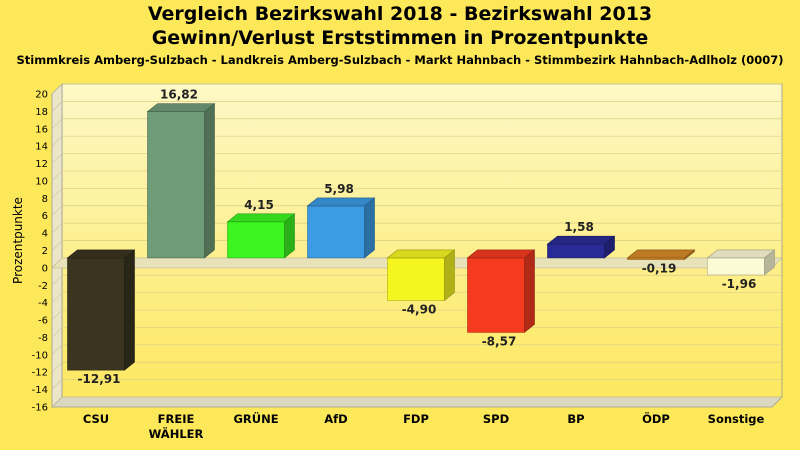 This screenshot has height=450, width=800. What do you see at coordinates (335, 419) in the screenshot?
I see `x-tick-label: AfD` at bounding box center [335, 419].